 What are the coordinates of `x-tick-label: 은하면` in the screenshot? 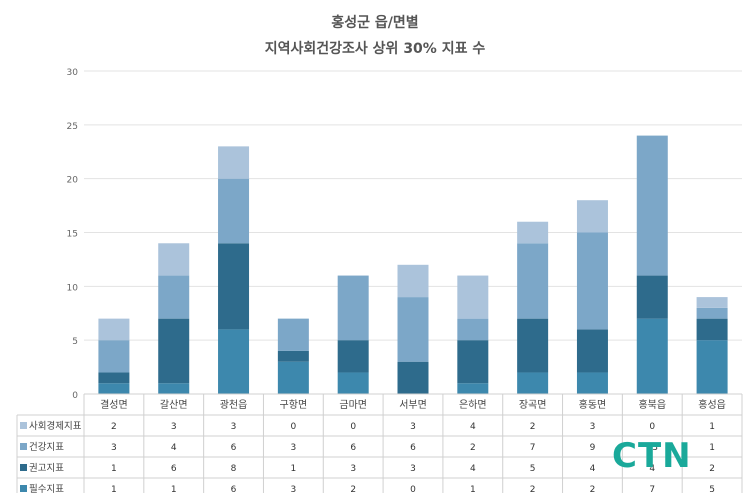 It's located at (473, 404).